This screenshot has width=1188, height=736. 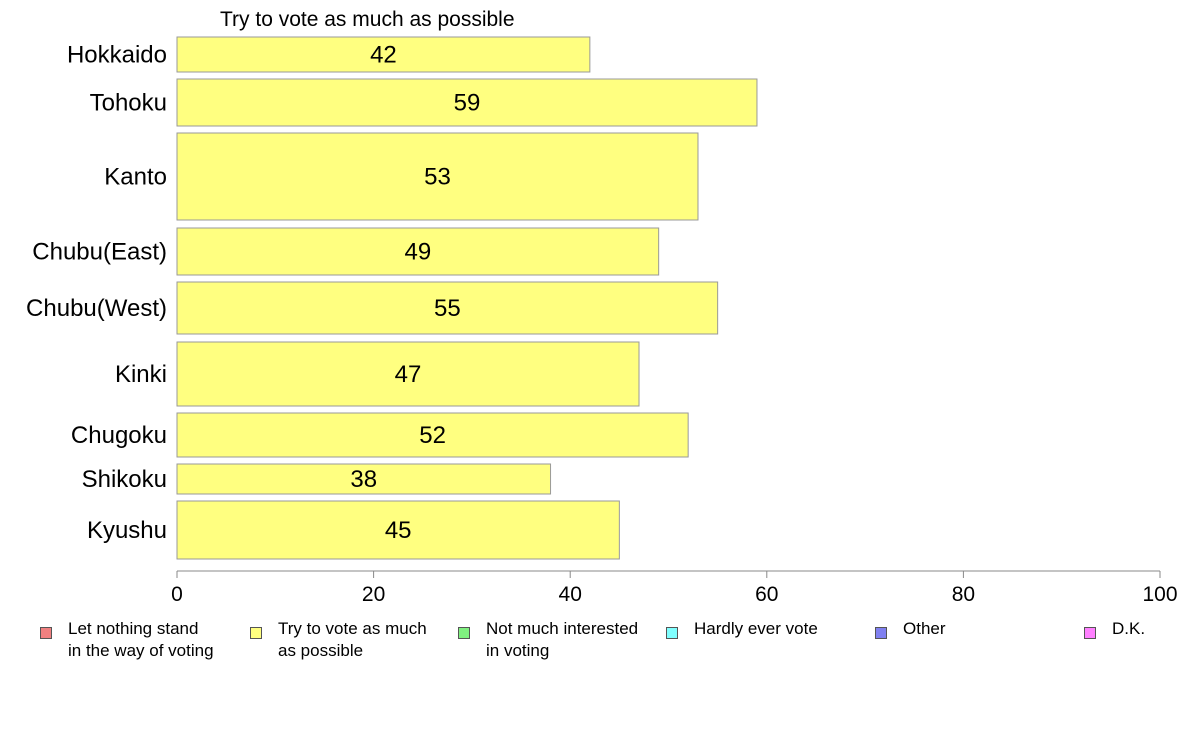 I want to click on legend-swatch-dk, so click(x=1090, y=633).